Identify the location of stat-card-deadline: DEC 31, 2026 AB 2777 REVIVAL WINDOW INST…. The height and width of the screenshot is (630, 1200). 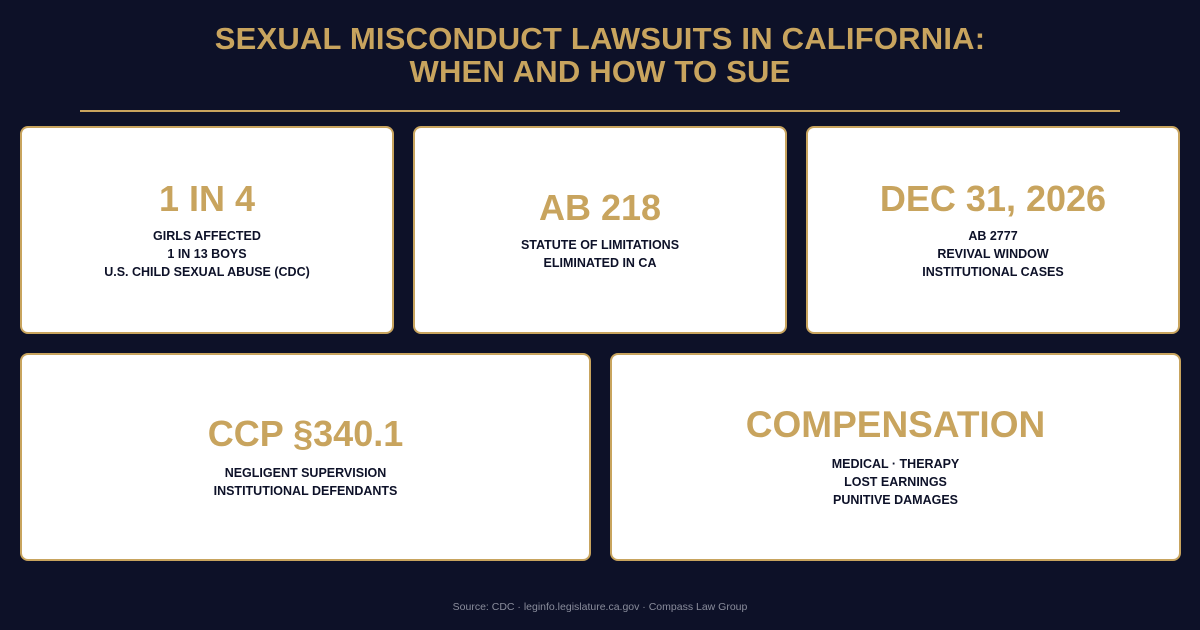
(993, 230).